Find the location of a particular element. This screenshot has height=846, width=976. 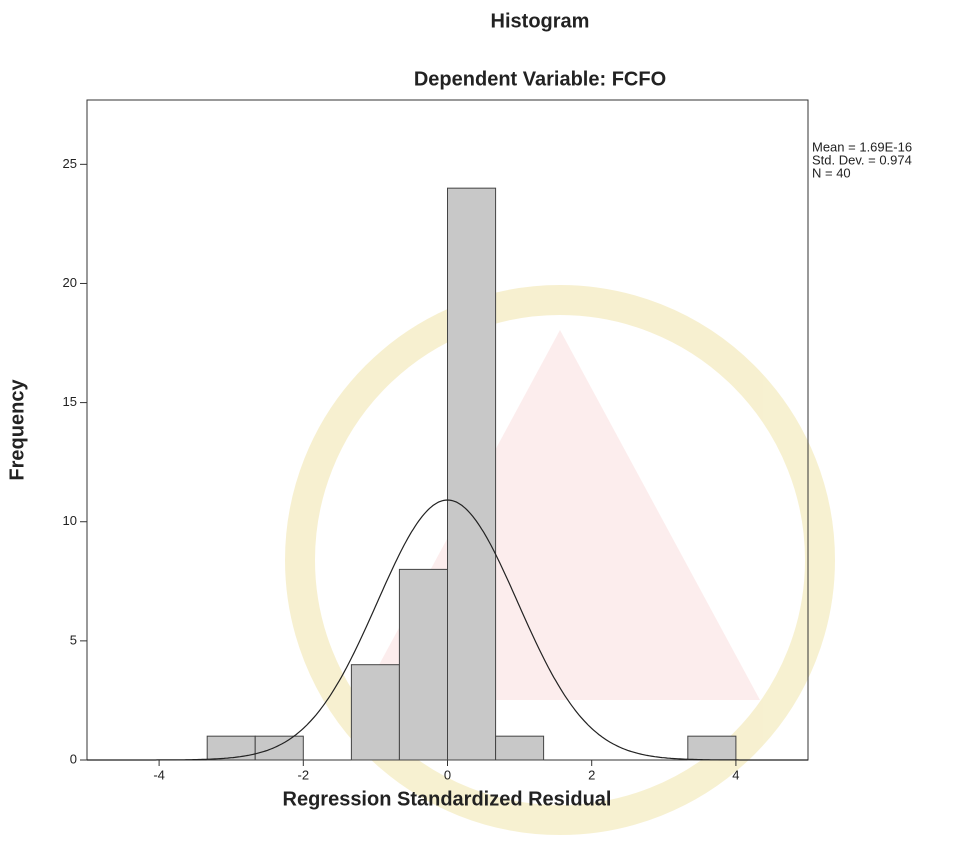

stat-label: Mean = 1.69E-16 is located at coordinates (862, 146).